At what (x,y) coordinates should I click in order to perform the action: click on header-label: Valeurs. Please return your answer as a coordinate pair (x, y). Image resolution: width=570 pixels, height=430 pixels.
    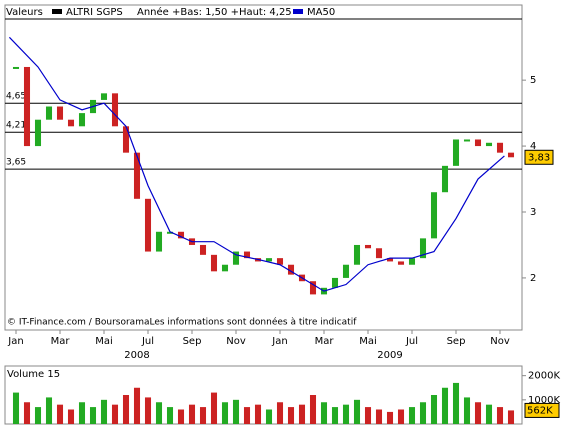
    Looking at the image, I should click on (24, 12).